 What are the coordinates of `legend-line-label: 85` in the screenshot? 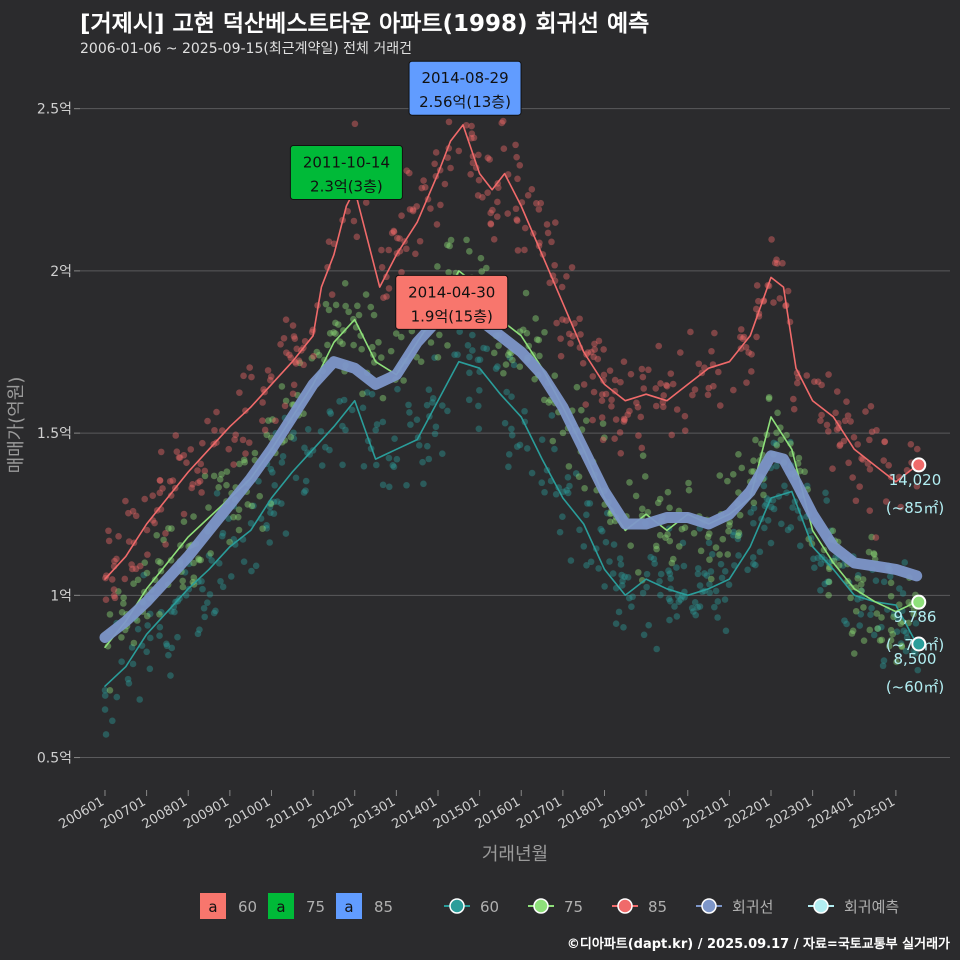 It's located at (657, 907).